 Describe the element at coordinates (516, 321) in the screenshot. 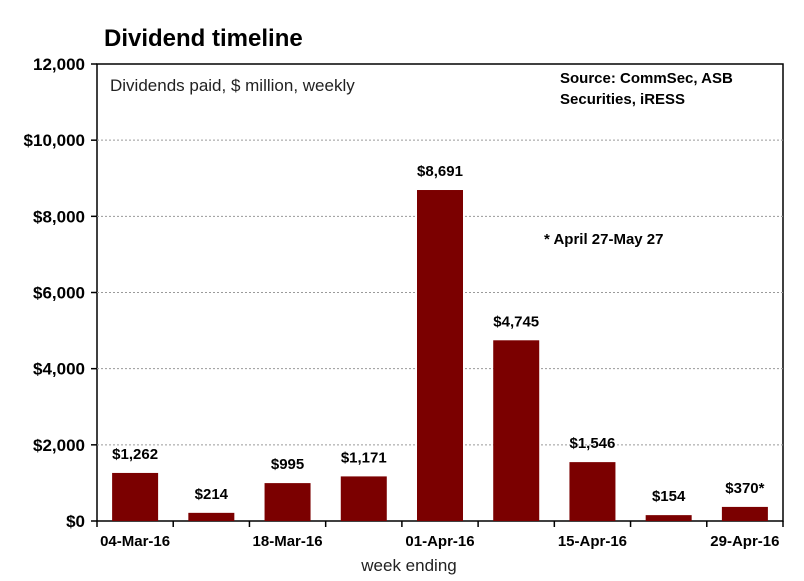

I see `data-label: $4,745` at that location.